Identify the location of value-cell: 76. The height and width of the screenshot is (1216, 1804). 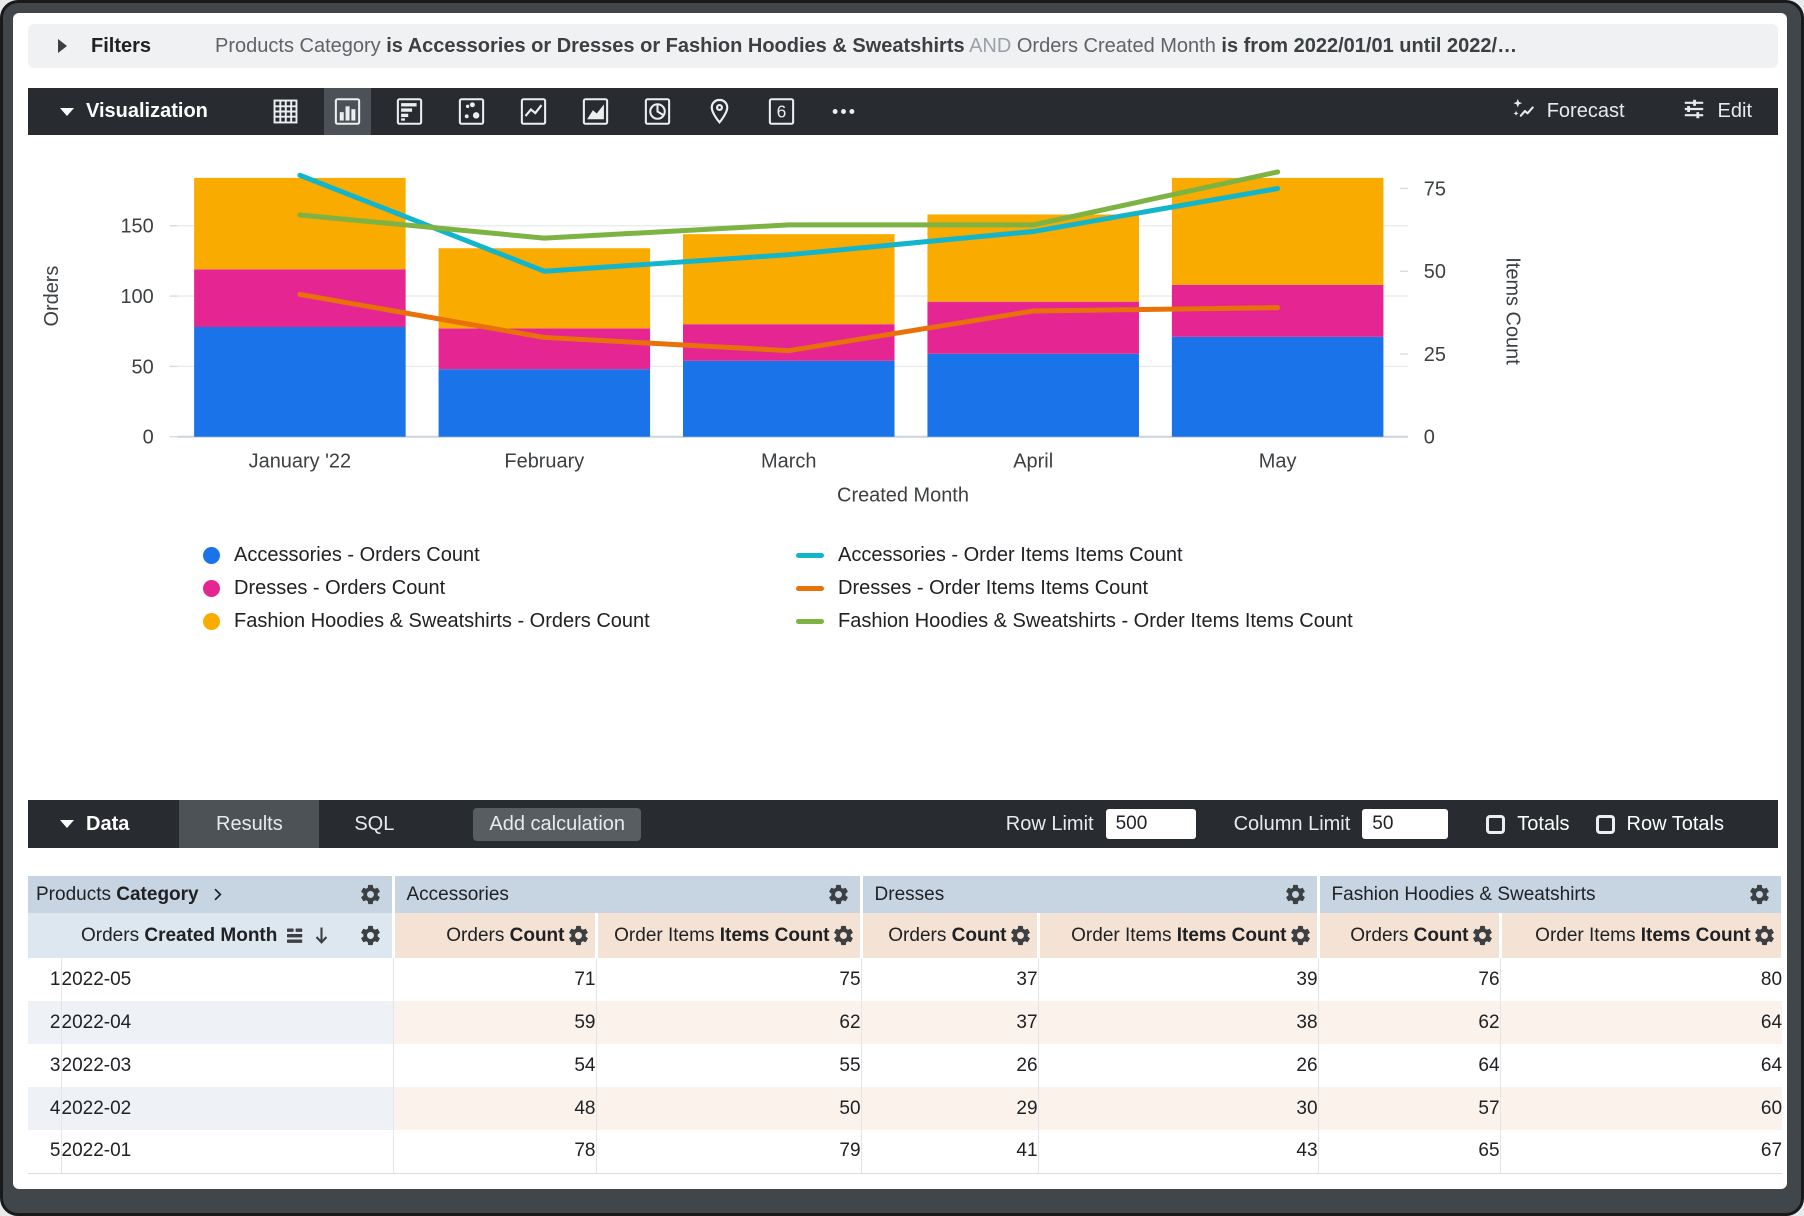
(1409, 979).